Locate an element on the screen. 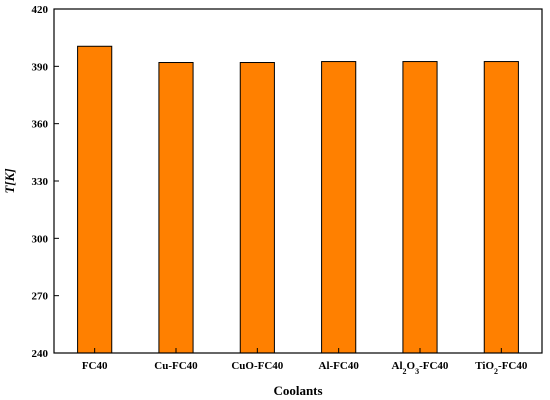 The width and height of the screenshot is (550, 400). x-axis-title: Coolants is located at coordinates (297, 390).